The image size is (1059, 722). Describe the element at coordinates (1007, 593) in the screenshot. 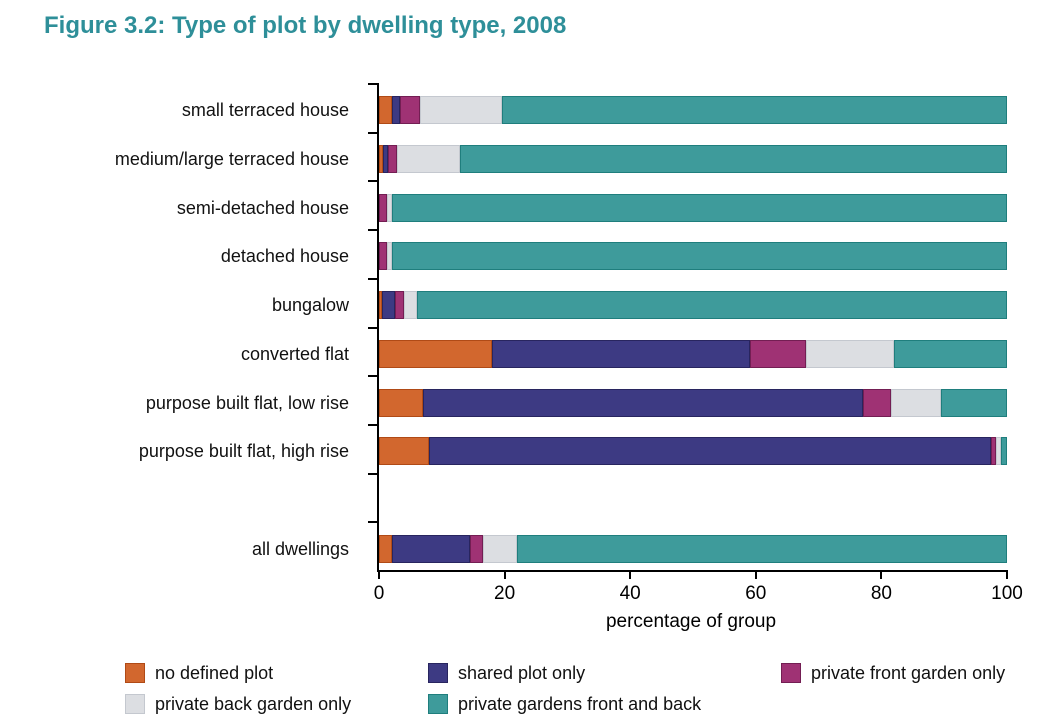

I see `x-axis-tick-label: 100` at that location.